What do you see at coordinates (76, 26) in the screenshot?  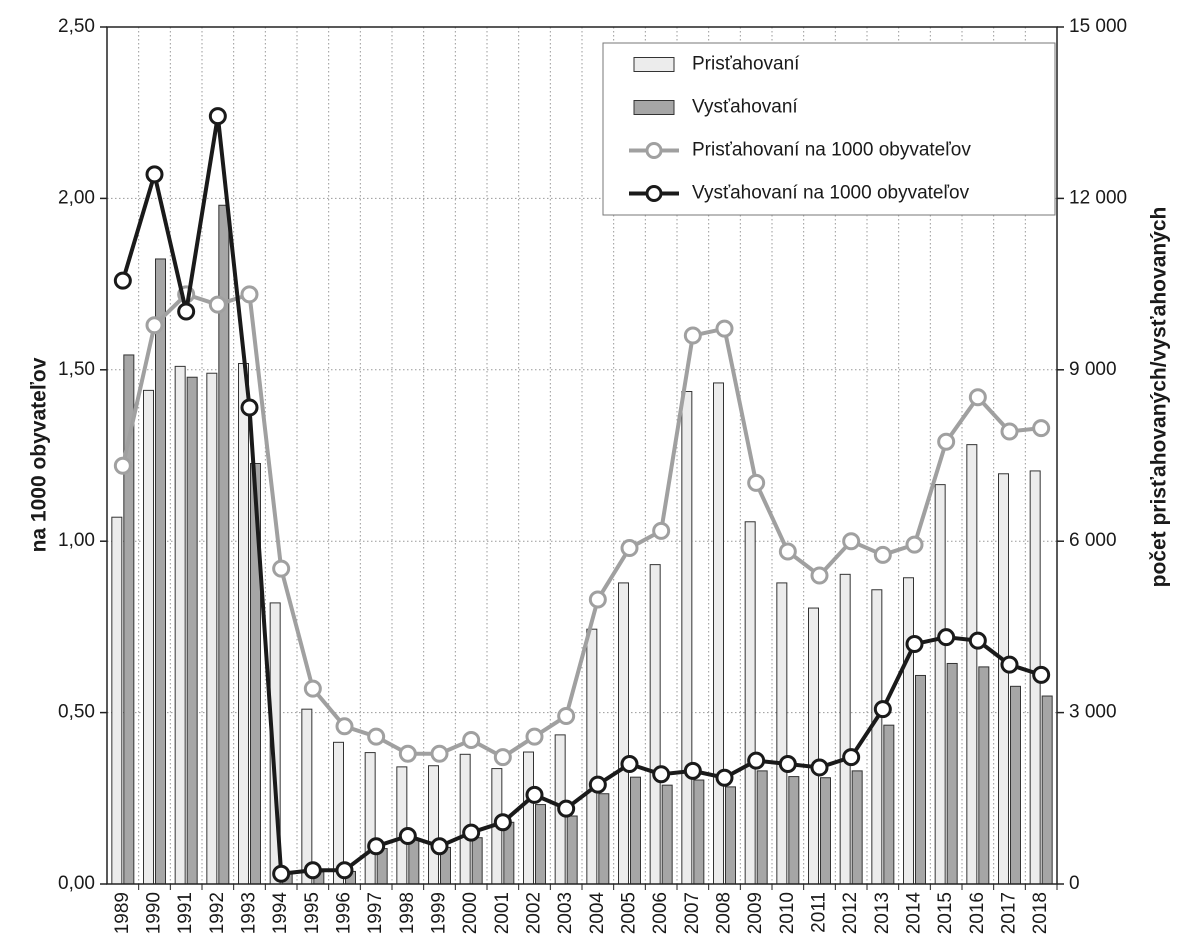 I see `y-tick-label: 2,50` at bounding box center [76, 26].